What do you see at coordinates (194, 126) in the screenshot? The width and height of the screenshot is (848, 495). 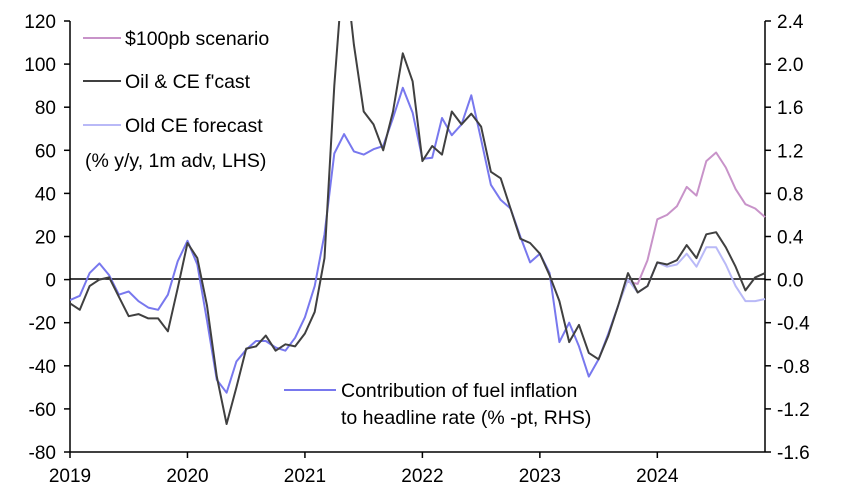 I see `legend-light-label: Old CE forecast` at bounding box center [194, 126].